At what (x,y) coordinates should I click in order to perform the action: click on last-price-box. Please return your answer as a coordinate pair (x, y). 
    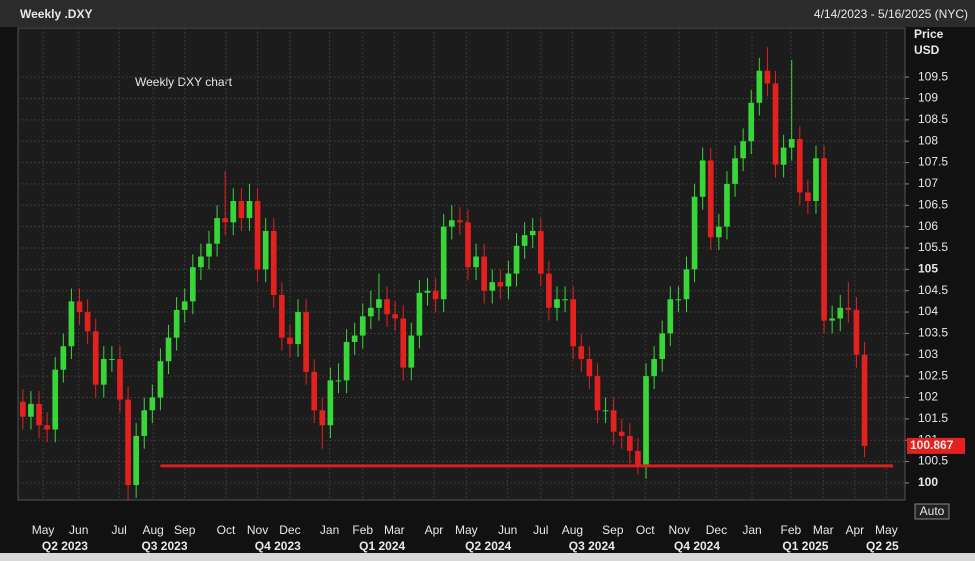
    Looking at the image, I should click on (936, 445).